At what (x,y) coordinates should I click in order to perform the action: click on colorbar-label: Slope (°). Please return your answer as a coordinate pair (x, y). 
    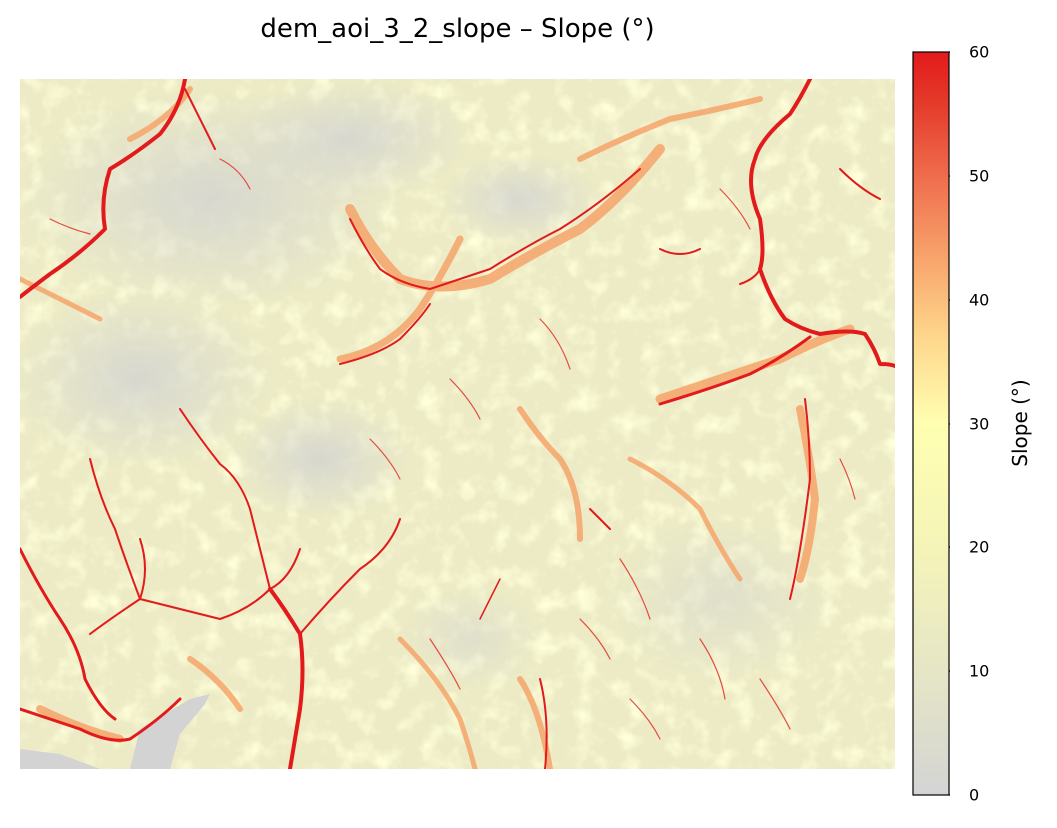
    Looking at the image, I should click on (1020, 423).